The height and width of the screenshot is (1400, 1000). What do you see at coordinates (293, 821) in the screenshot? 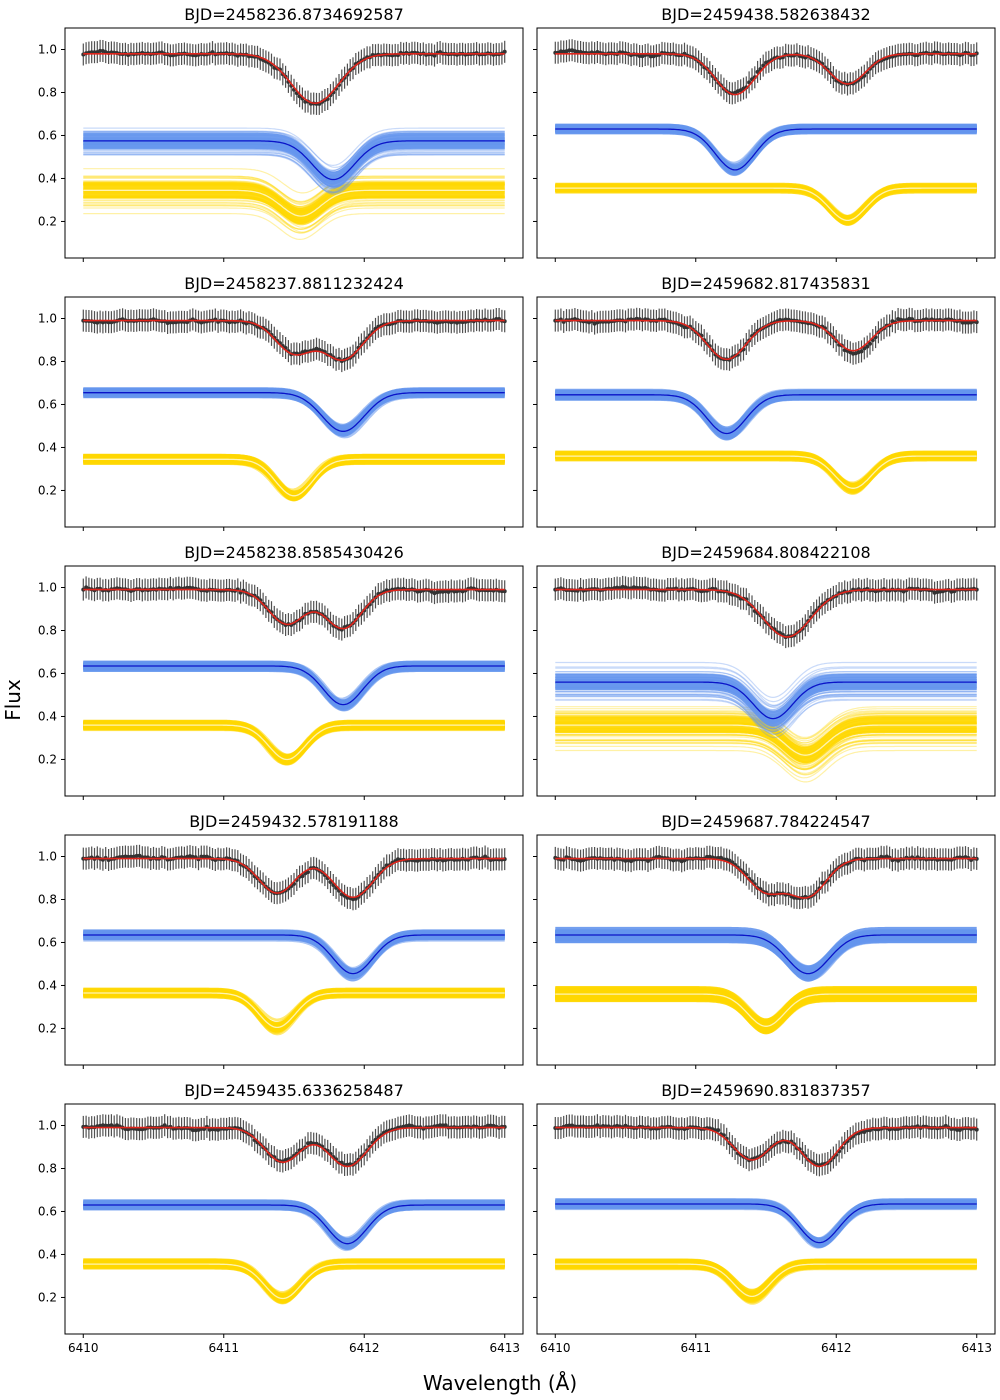
I see `panel-title: BJD=2459432.578191188` at bounding box center [293, 821].